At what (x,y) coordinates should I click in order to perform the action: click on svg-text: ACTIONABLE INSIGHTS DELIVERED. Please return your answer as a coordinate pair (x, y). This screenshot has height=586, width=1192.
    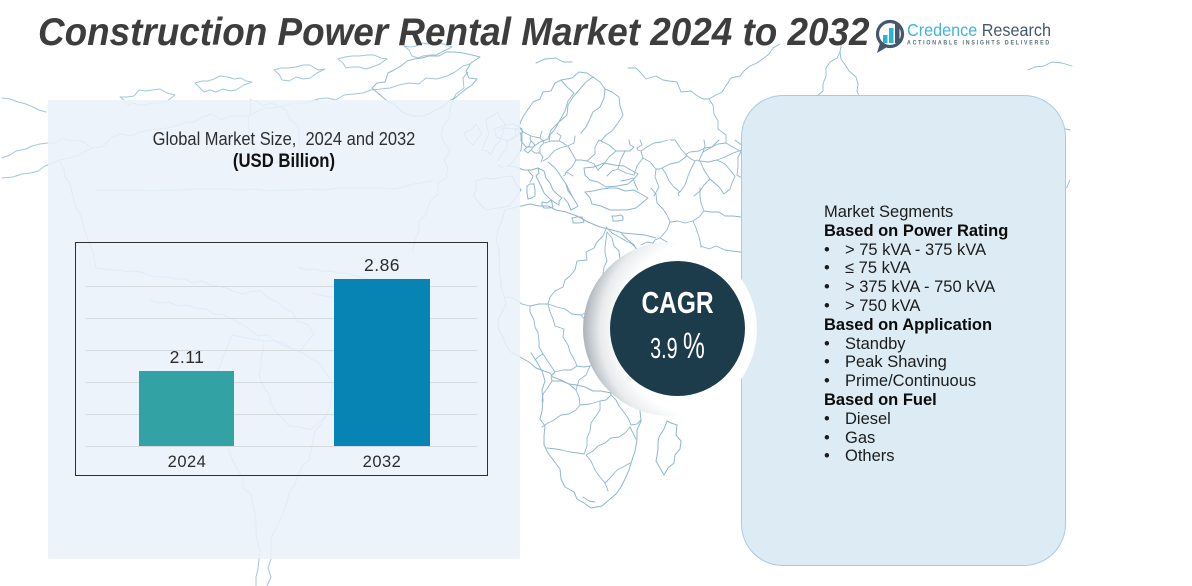
    Looking at the image, I should click on (979, 43).